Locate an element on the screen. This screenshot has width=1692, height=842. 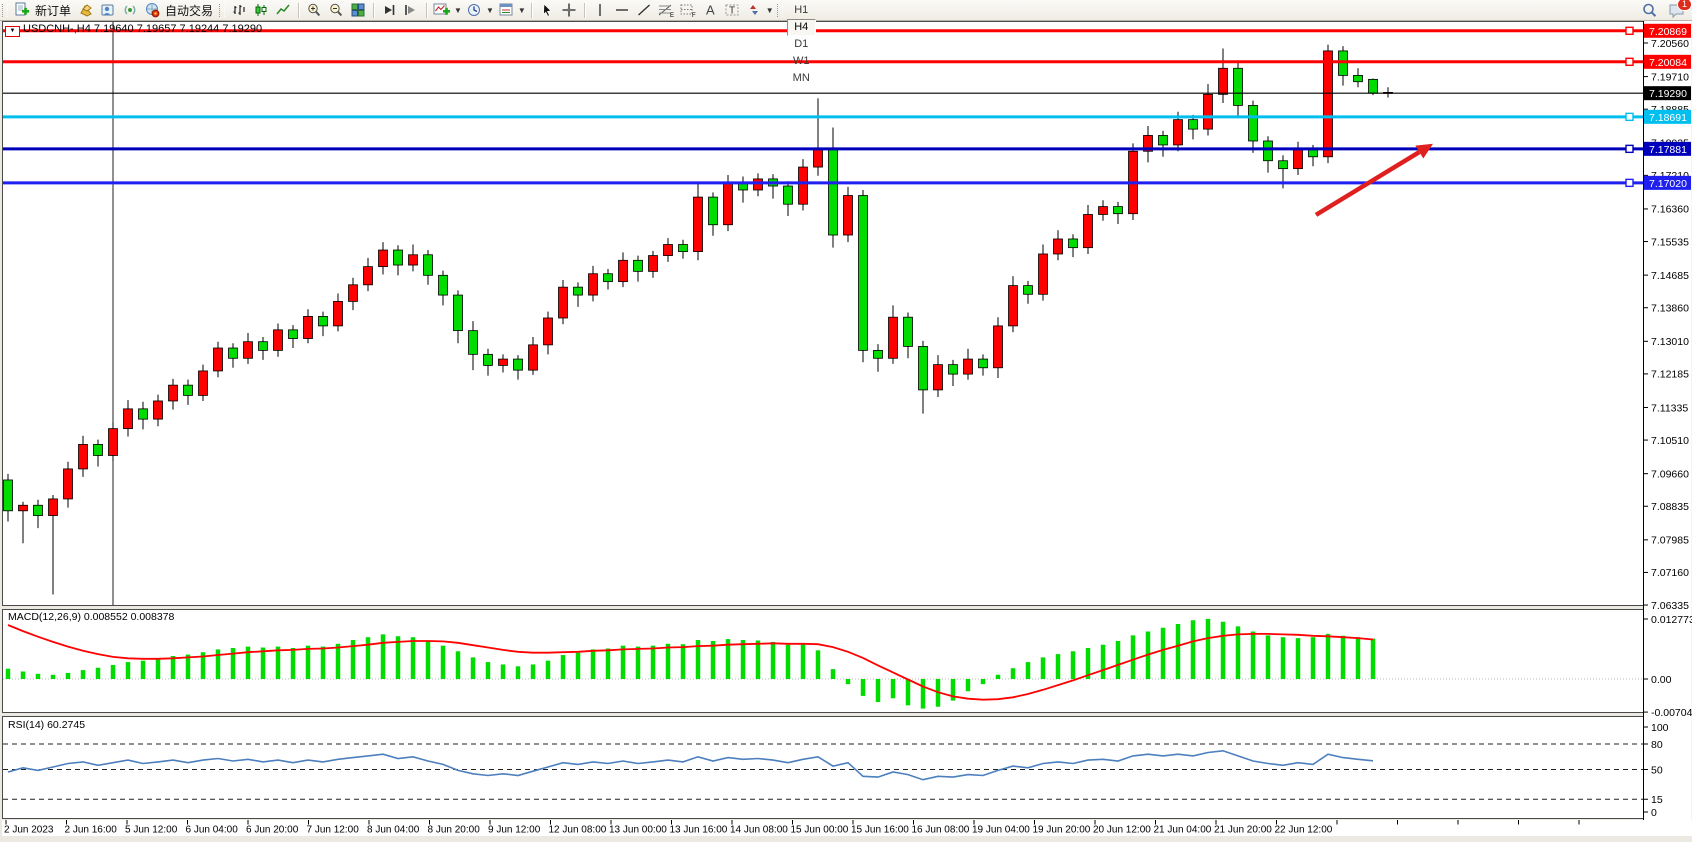
templates-dropdown-icon: ▼ is located at coordinates (521, 10).